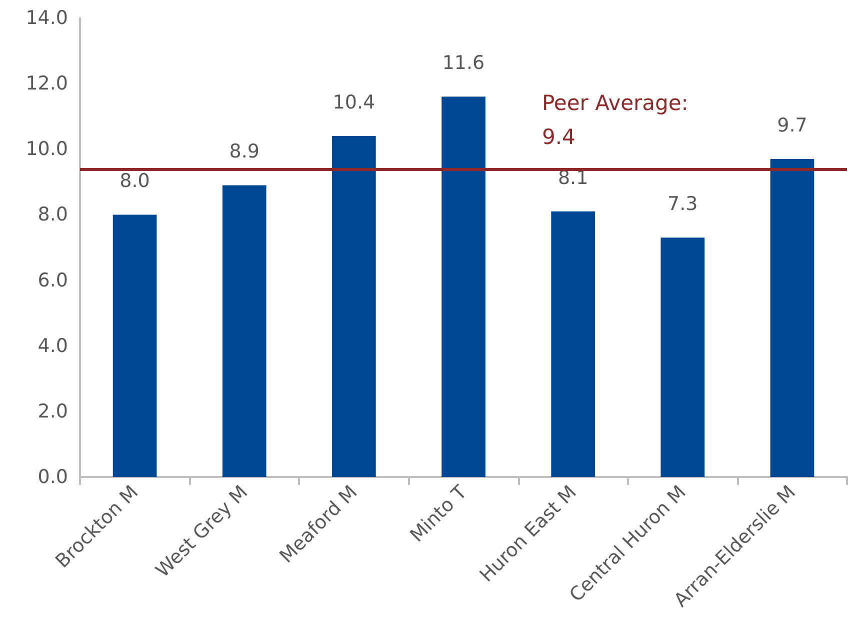 This screenshot has height=644, width=855. What do you see at coordinates (463, 63) in the screenshot?
I see `data-label: 11.6` at bounding box center [463, 63].